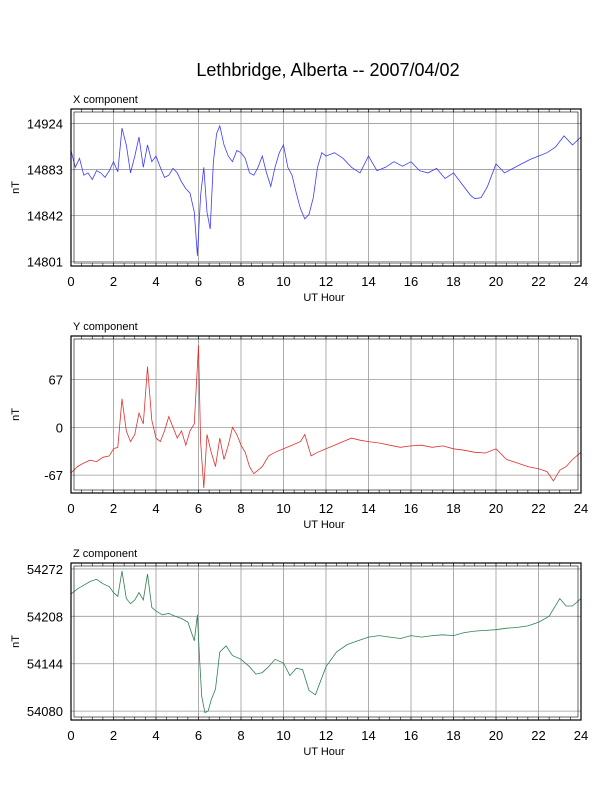  Describe the element at coordinates (45, 711) in the screenshot. I see `y-tick-label: 54080` at that location.